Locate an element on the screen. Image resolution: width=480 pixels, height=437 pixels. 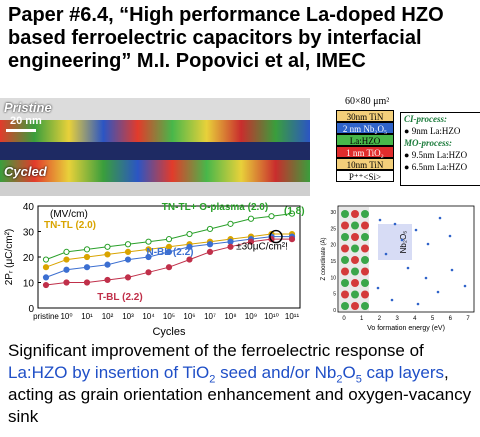
x-tick-label: 10⁹ is located at coordinates (251, 316).